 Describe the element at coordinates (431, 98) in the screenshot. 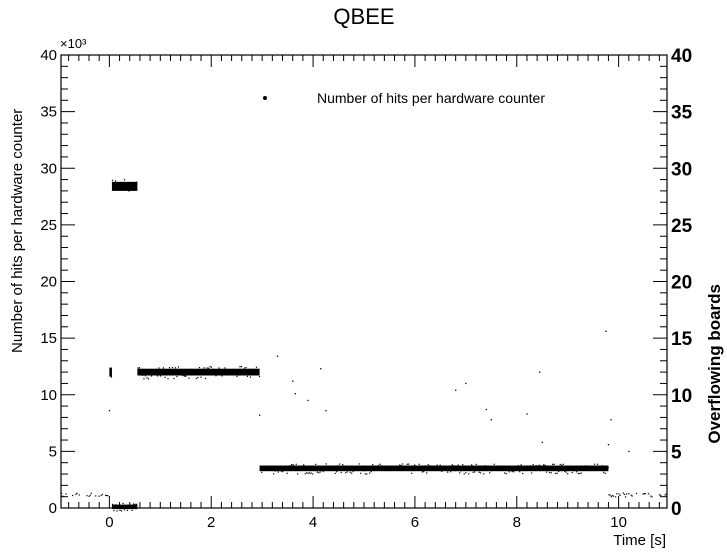

I see `legend-entry-label: Number of hits per hardware counter` at that location.